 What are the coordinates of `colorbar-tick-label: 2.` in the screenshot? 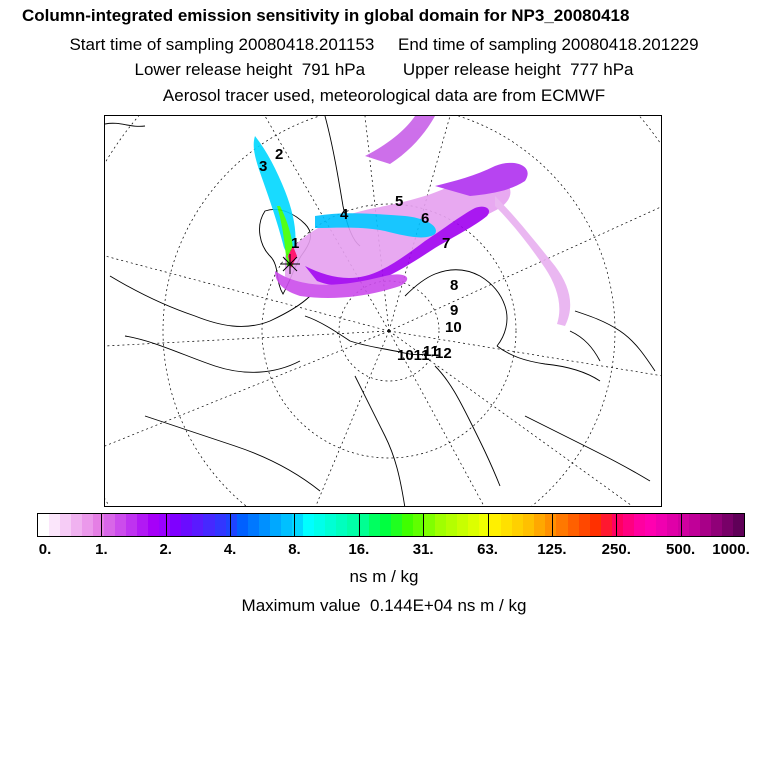 It's located at (165, 549).